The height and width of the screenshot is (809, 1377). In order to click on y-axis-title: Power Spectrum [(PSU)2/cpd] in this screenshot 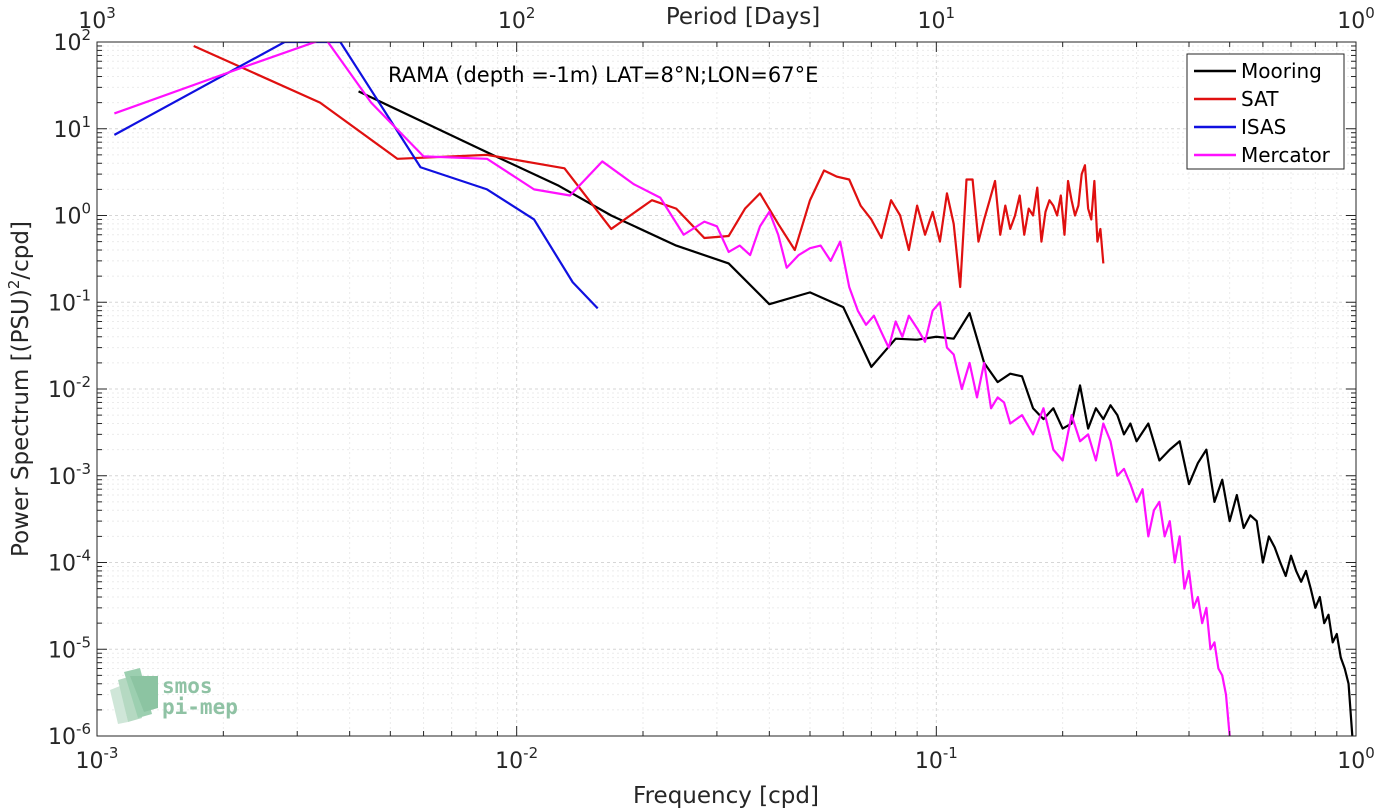, I will do `click(19, 389)`.